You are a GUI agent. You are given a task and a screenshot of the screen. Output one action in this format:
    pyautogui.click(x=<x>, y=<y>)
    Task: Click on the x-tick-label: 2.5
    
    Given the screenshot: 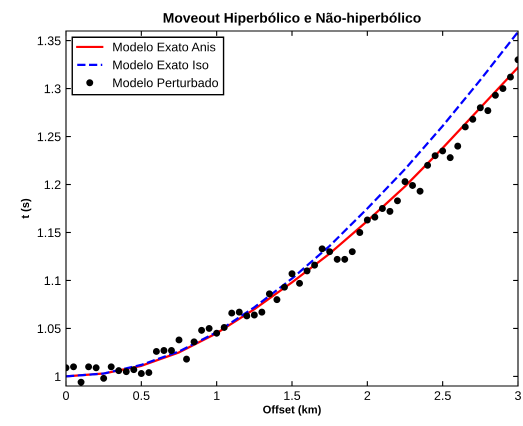 What is the action you would take?
    pyautogui.click(x=442, y=395)
    